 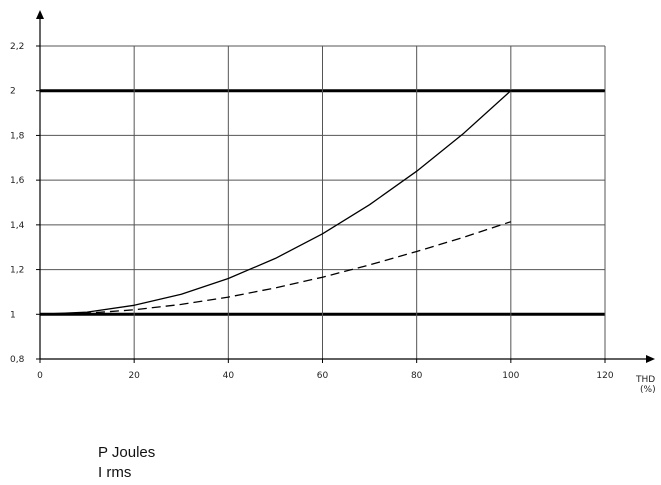 I want to click on x-tick-label: 20, so click(x=134, y=376).